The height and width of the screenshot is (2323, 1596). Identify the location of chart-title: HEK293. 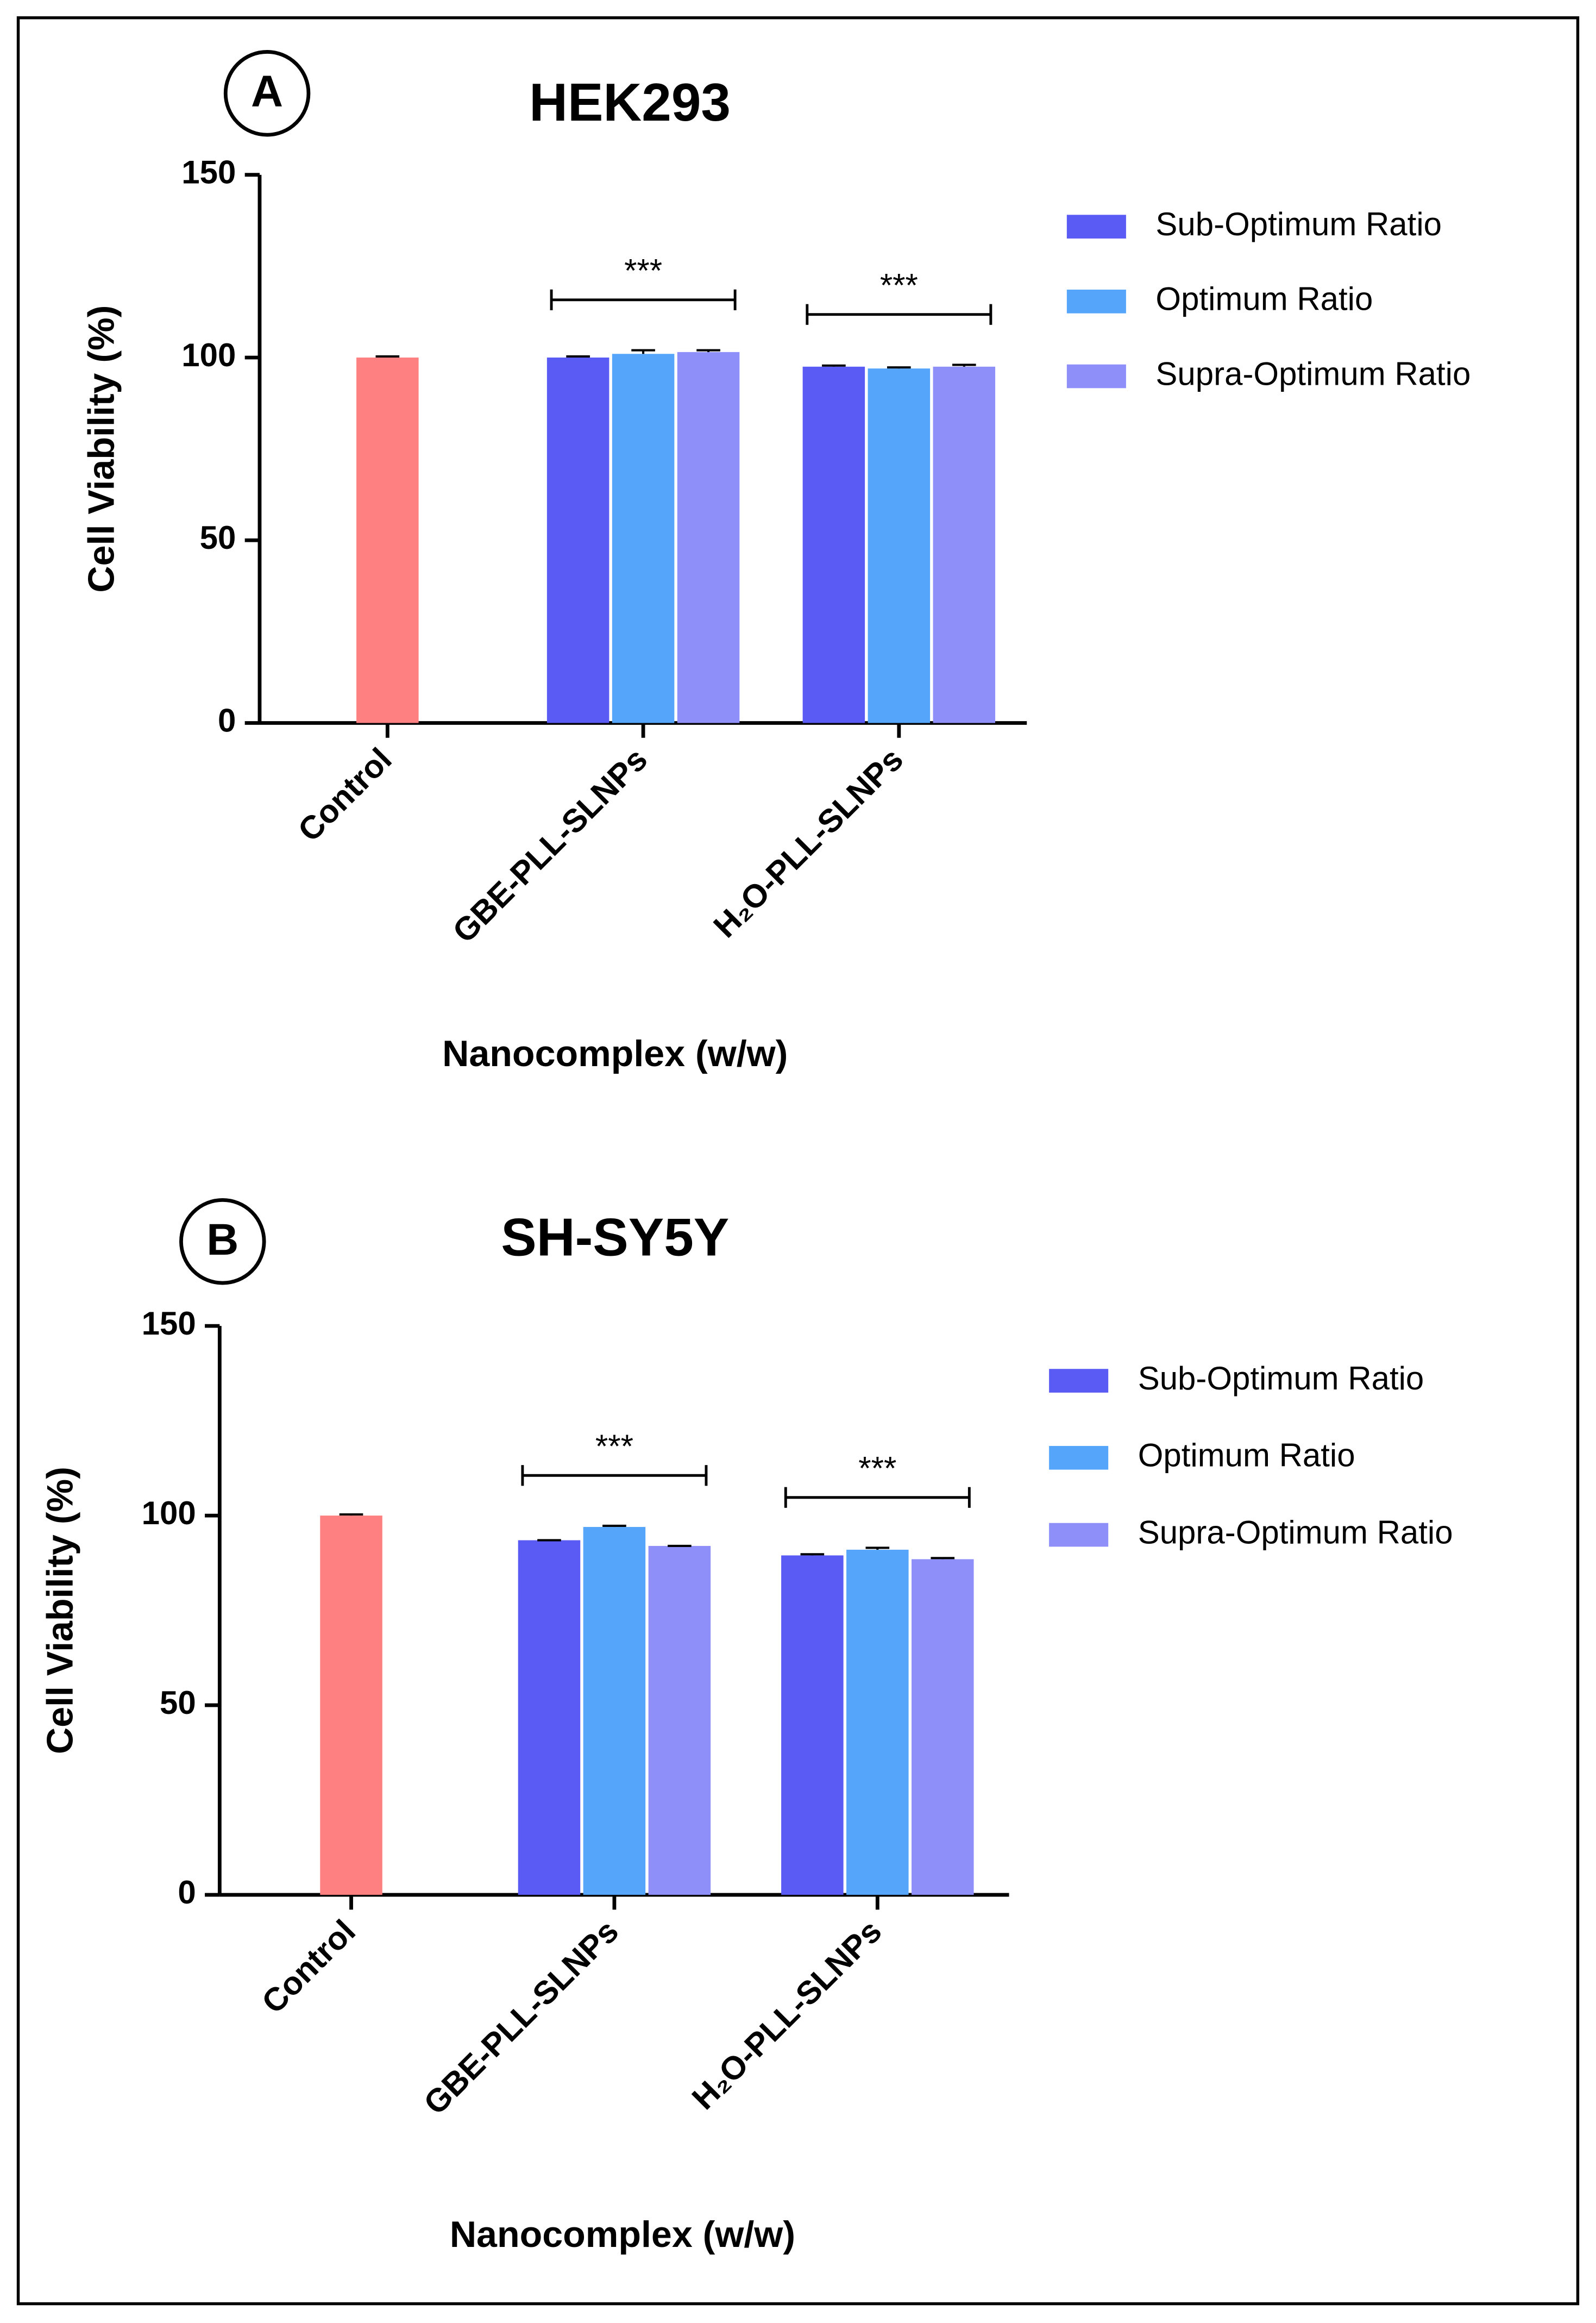
(630, 102).